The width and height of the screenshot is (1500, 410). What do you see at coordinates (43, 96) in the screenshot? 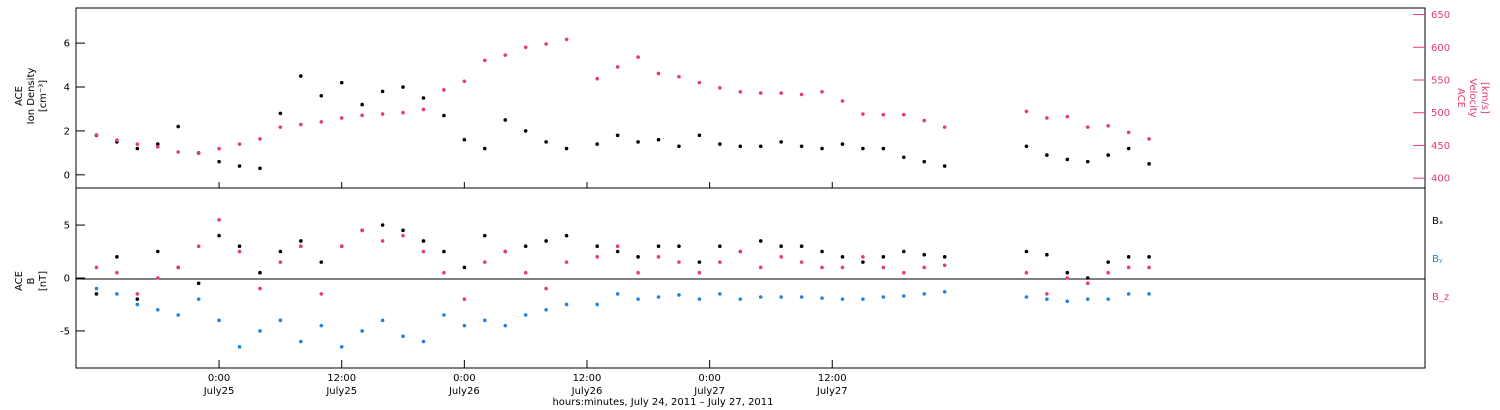
I see `top-left-ylabel-line3: [cm⁻³]` at bounding box center [43, 96].